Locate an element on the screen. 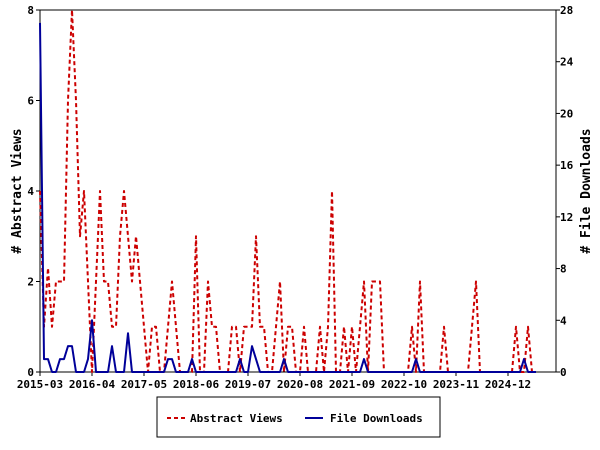  x-tick-label: 2016-04 is located at coordinates (92, 384).